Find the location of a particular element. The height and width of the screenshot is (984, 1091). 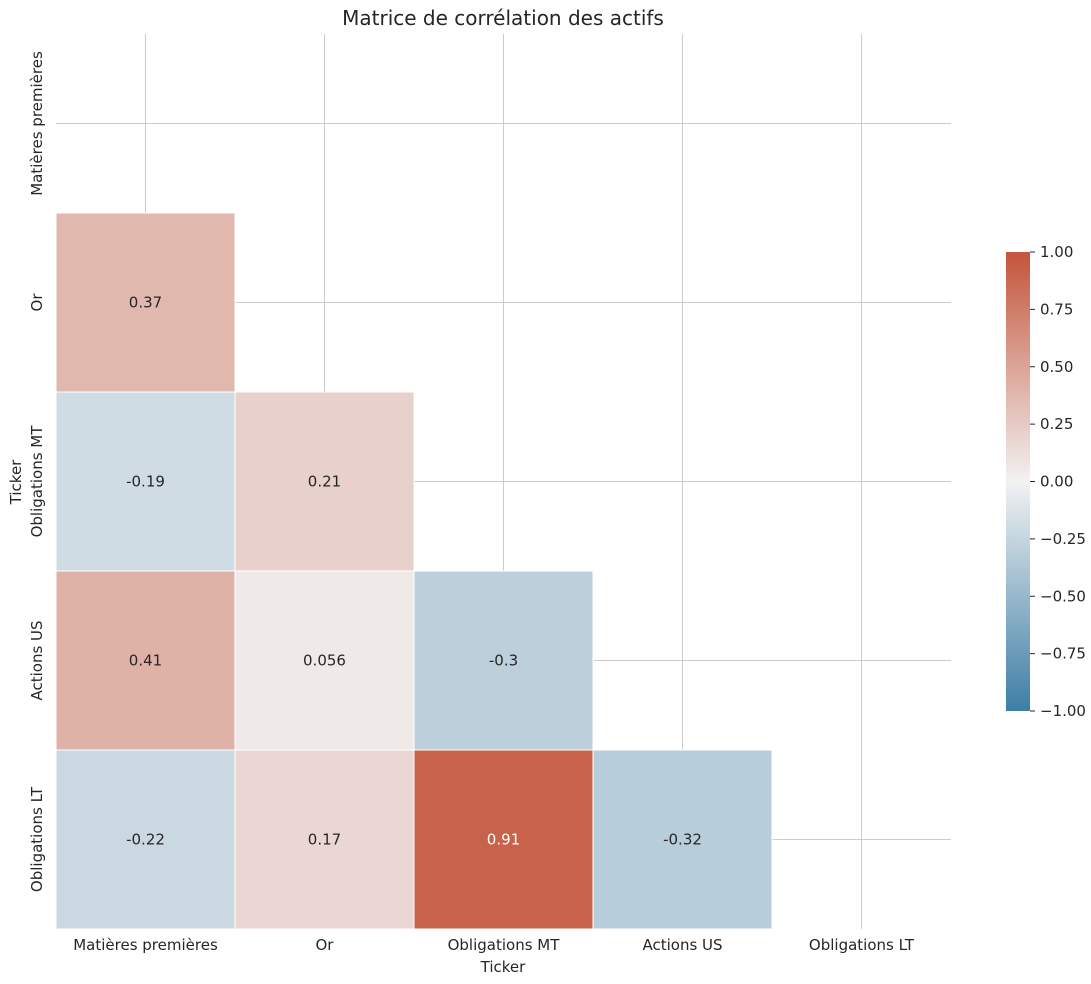

y-tick-label: Actions US is located at coordinates (37, 660).